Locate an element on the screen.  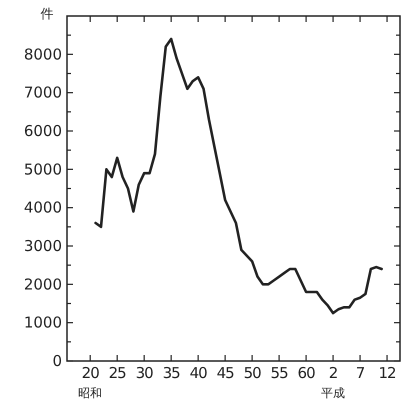
x-tick-label: 60 is located at coordinates (307, 373).